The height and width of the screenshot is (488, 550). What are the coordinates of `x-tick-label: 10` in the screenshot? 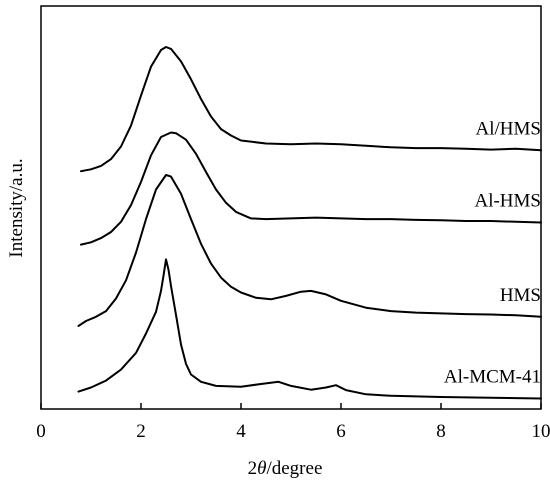 It's located at (541, 431).